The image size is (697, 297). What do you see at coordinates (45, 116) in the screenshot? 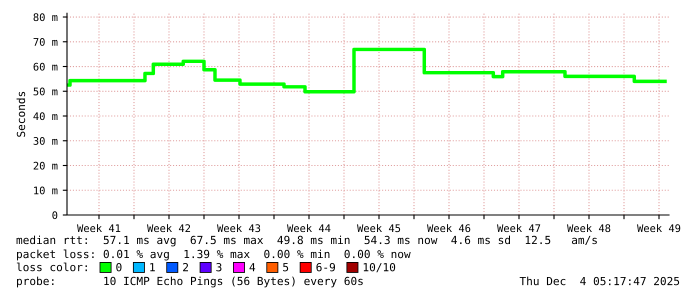
I see `y-tick-label: 40 m` at bounding box center [45, 116].